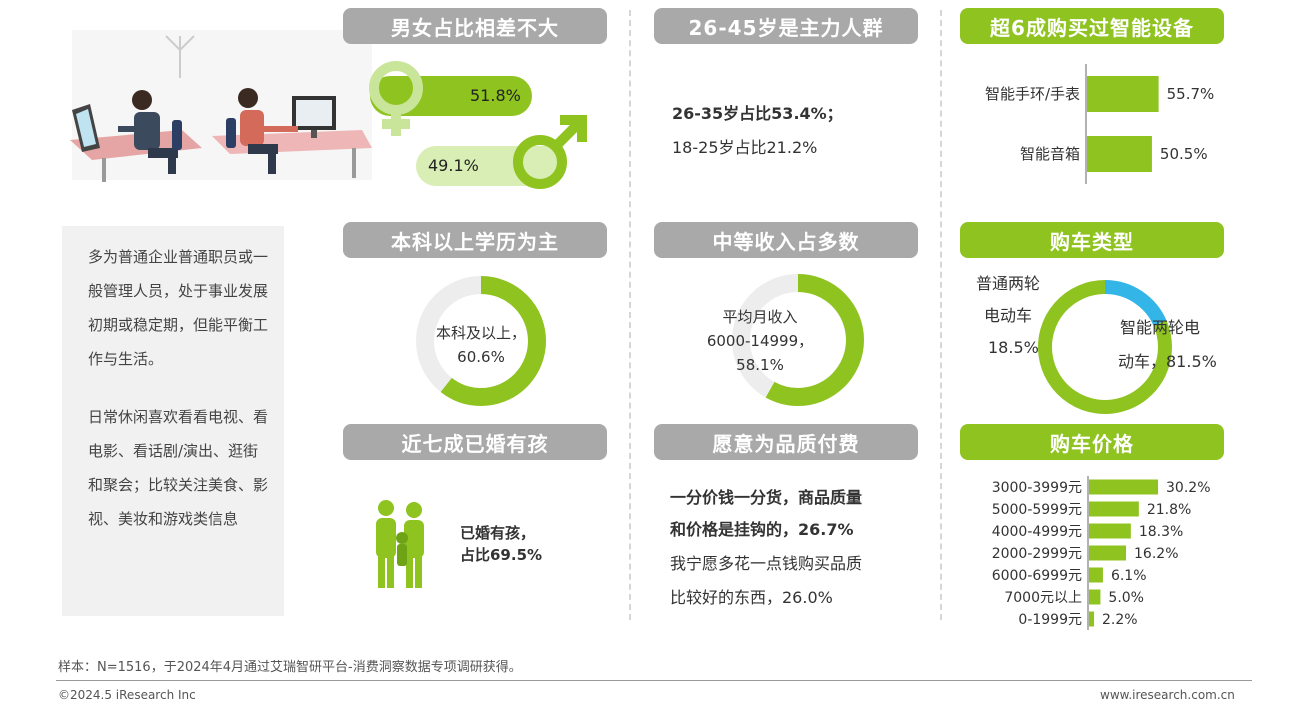 This screenshot has height=712, width=1316. Describe the element at coordinates (550, 152) in the screenshot. I see `male-symbol-icon` at that location.